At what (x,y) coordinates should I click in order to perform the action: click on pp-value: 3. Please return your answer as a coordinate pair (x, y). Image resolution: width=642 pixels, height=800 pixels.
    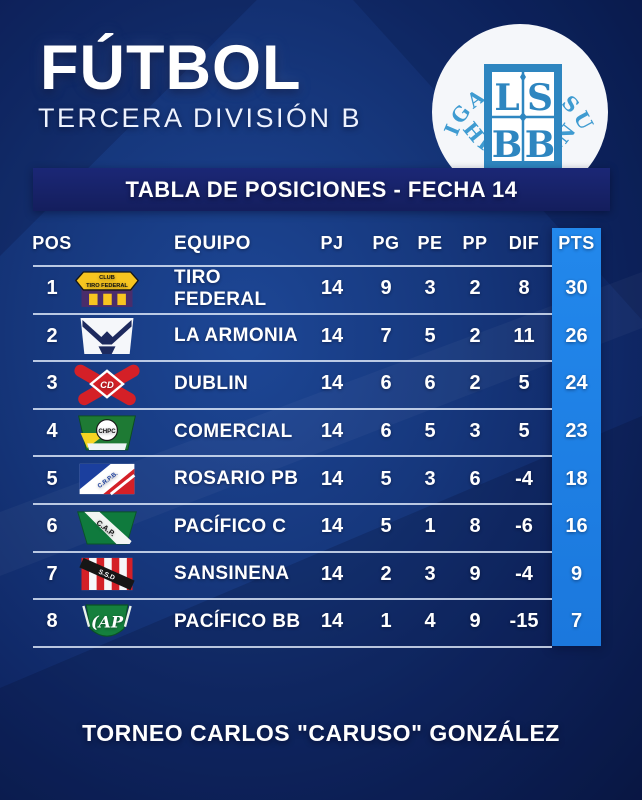
    Looking at the image, I should click on (475, 431).